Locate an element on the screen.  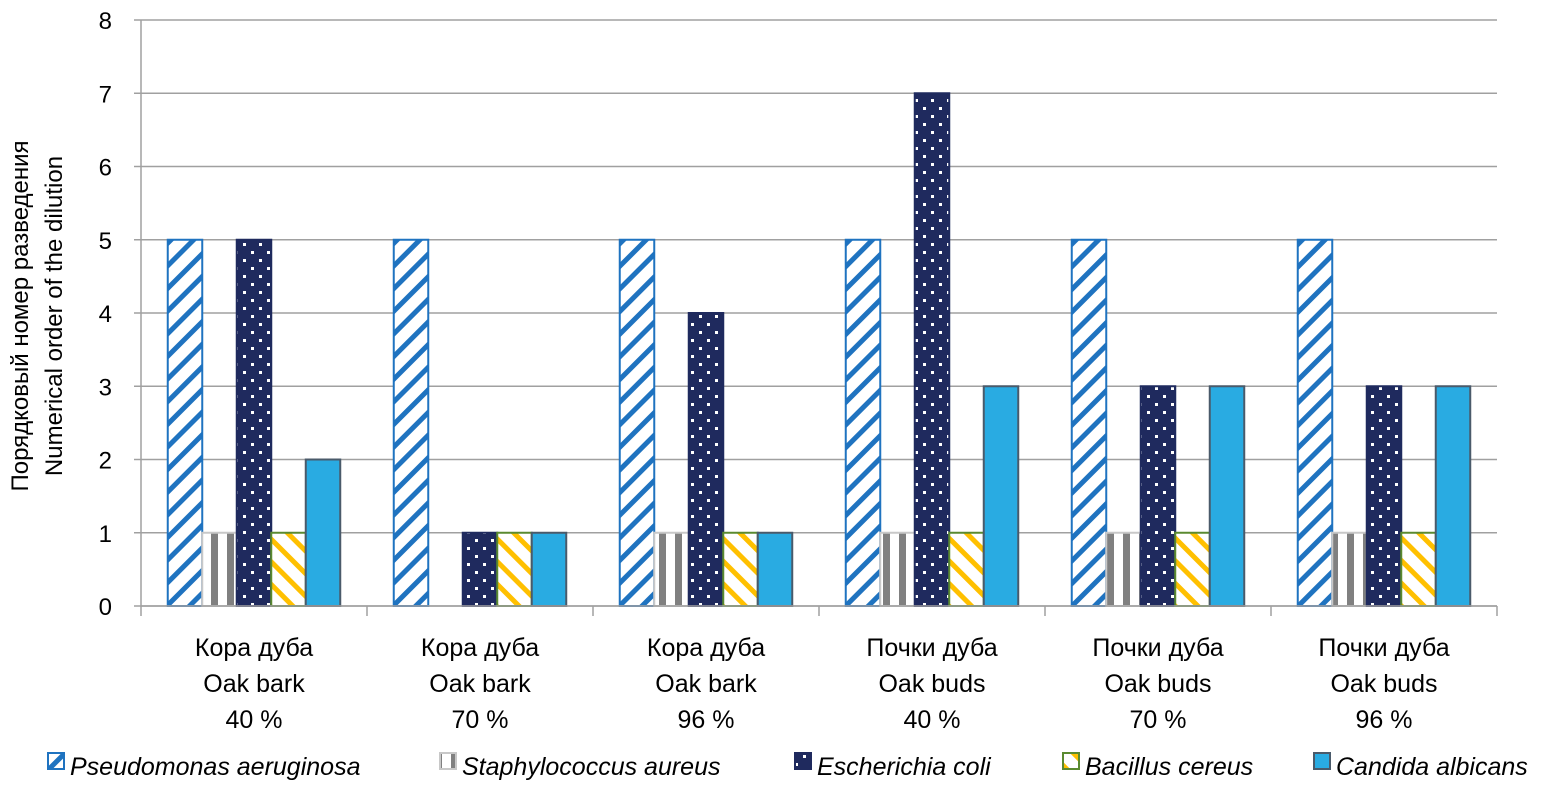
legend-item: Escherichia coli is located at coordinates (893, 766).